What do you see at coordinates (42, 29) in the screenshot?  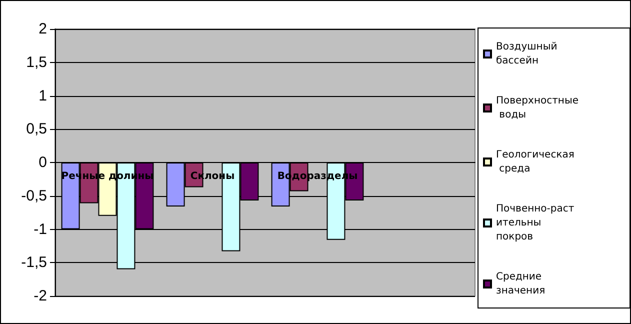 I see `y-tick-label: 2` at bounding box center [42, 29].